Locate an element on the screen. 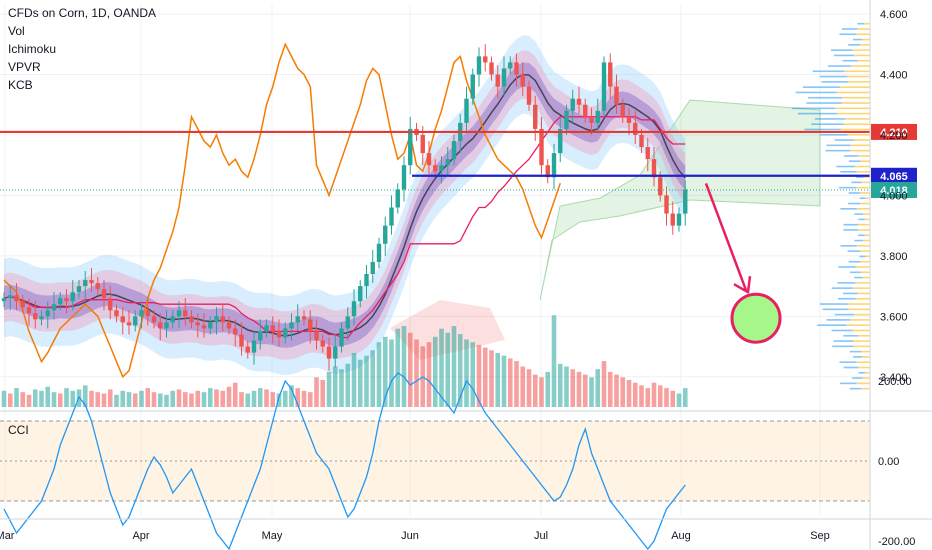  time-tick-label: Mar is located at coordinates (7, 536).